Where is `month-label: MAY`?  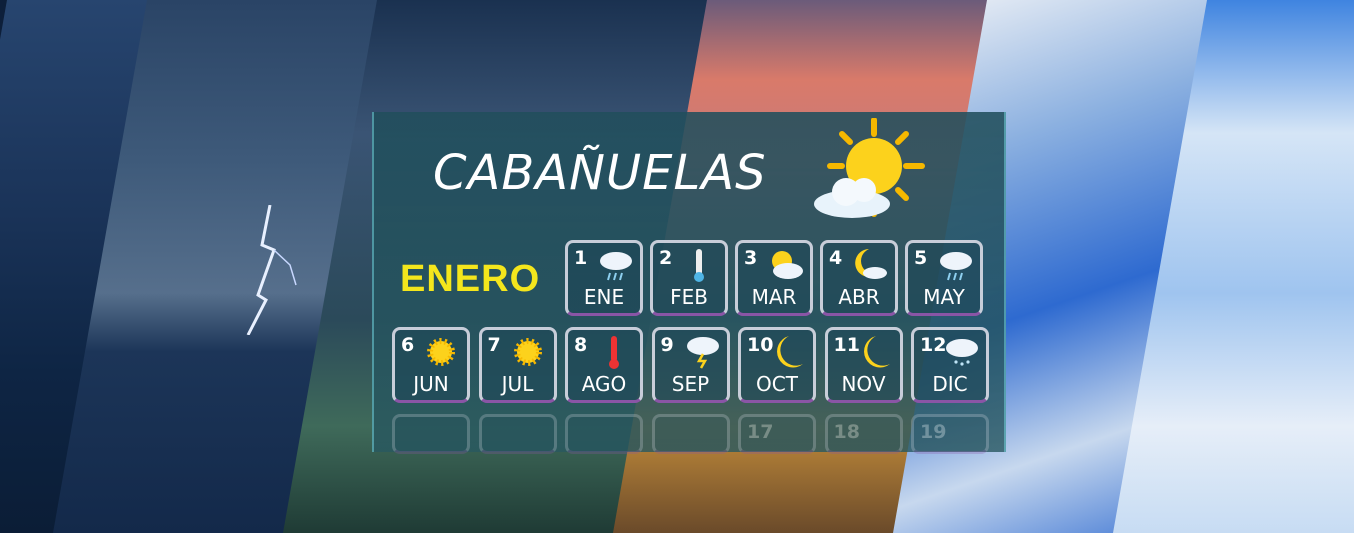
month-label: MAY is located at coordinates (944, 297).